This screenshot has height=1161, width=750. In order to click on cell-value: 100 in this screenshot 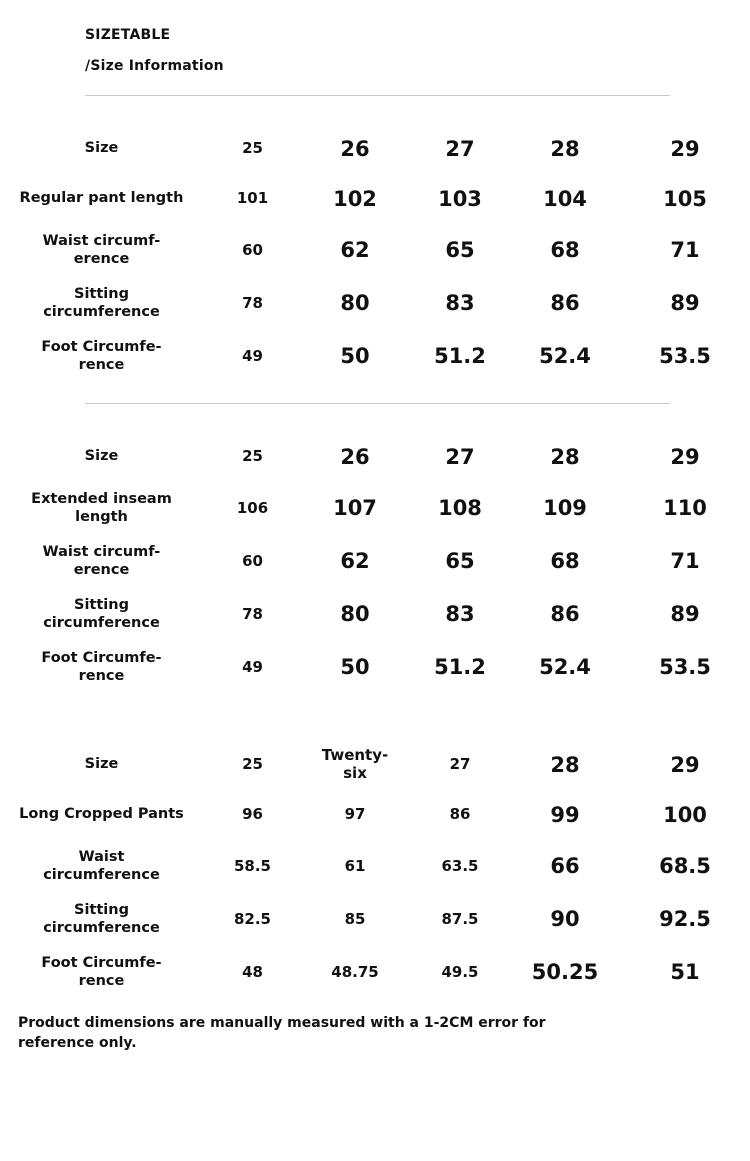, I will do `click(685, 814)`.